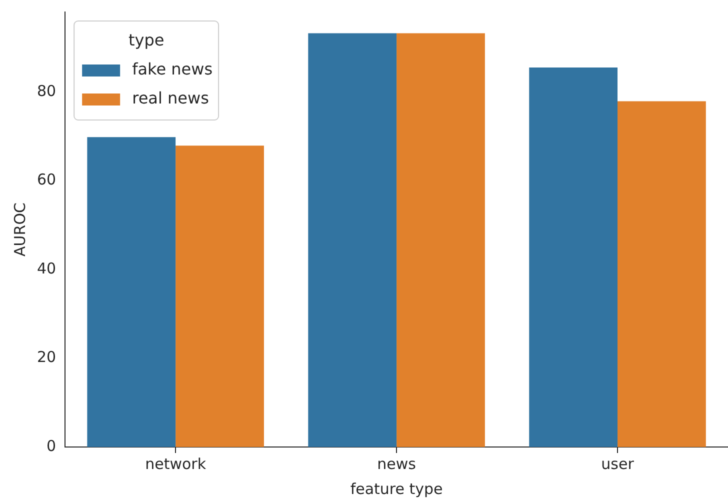  What do you see at coordinates (618, 463) in the screenshot?
I see `x-tick-label: user` at bounding box center [618, 463].